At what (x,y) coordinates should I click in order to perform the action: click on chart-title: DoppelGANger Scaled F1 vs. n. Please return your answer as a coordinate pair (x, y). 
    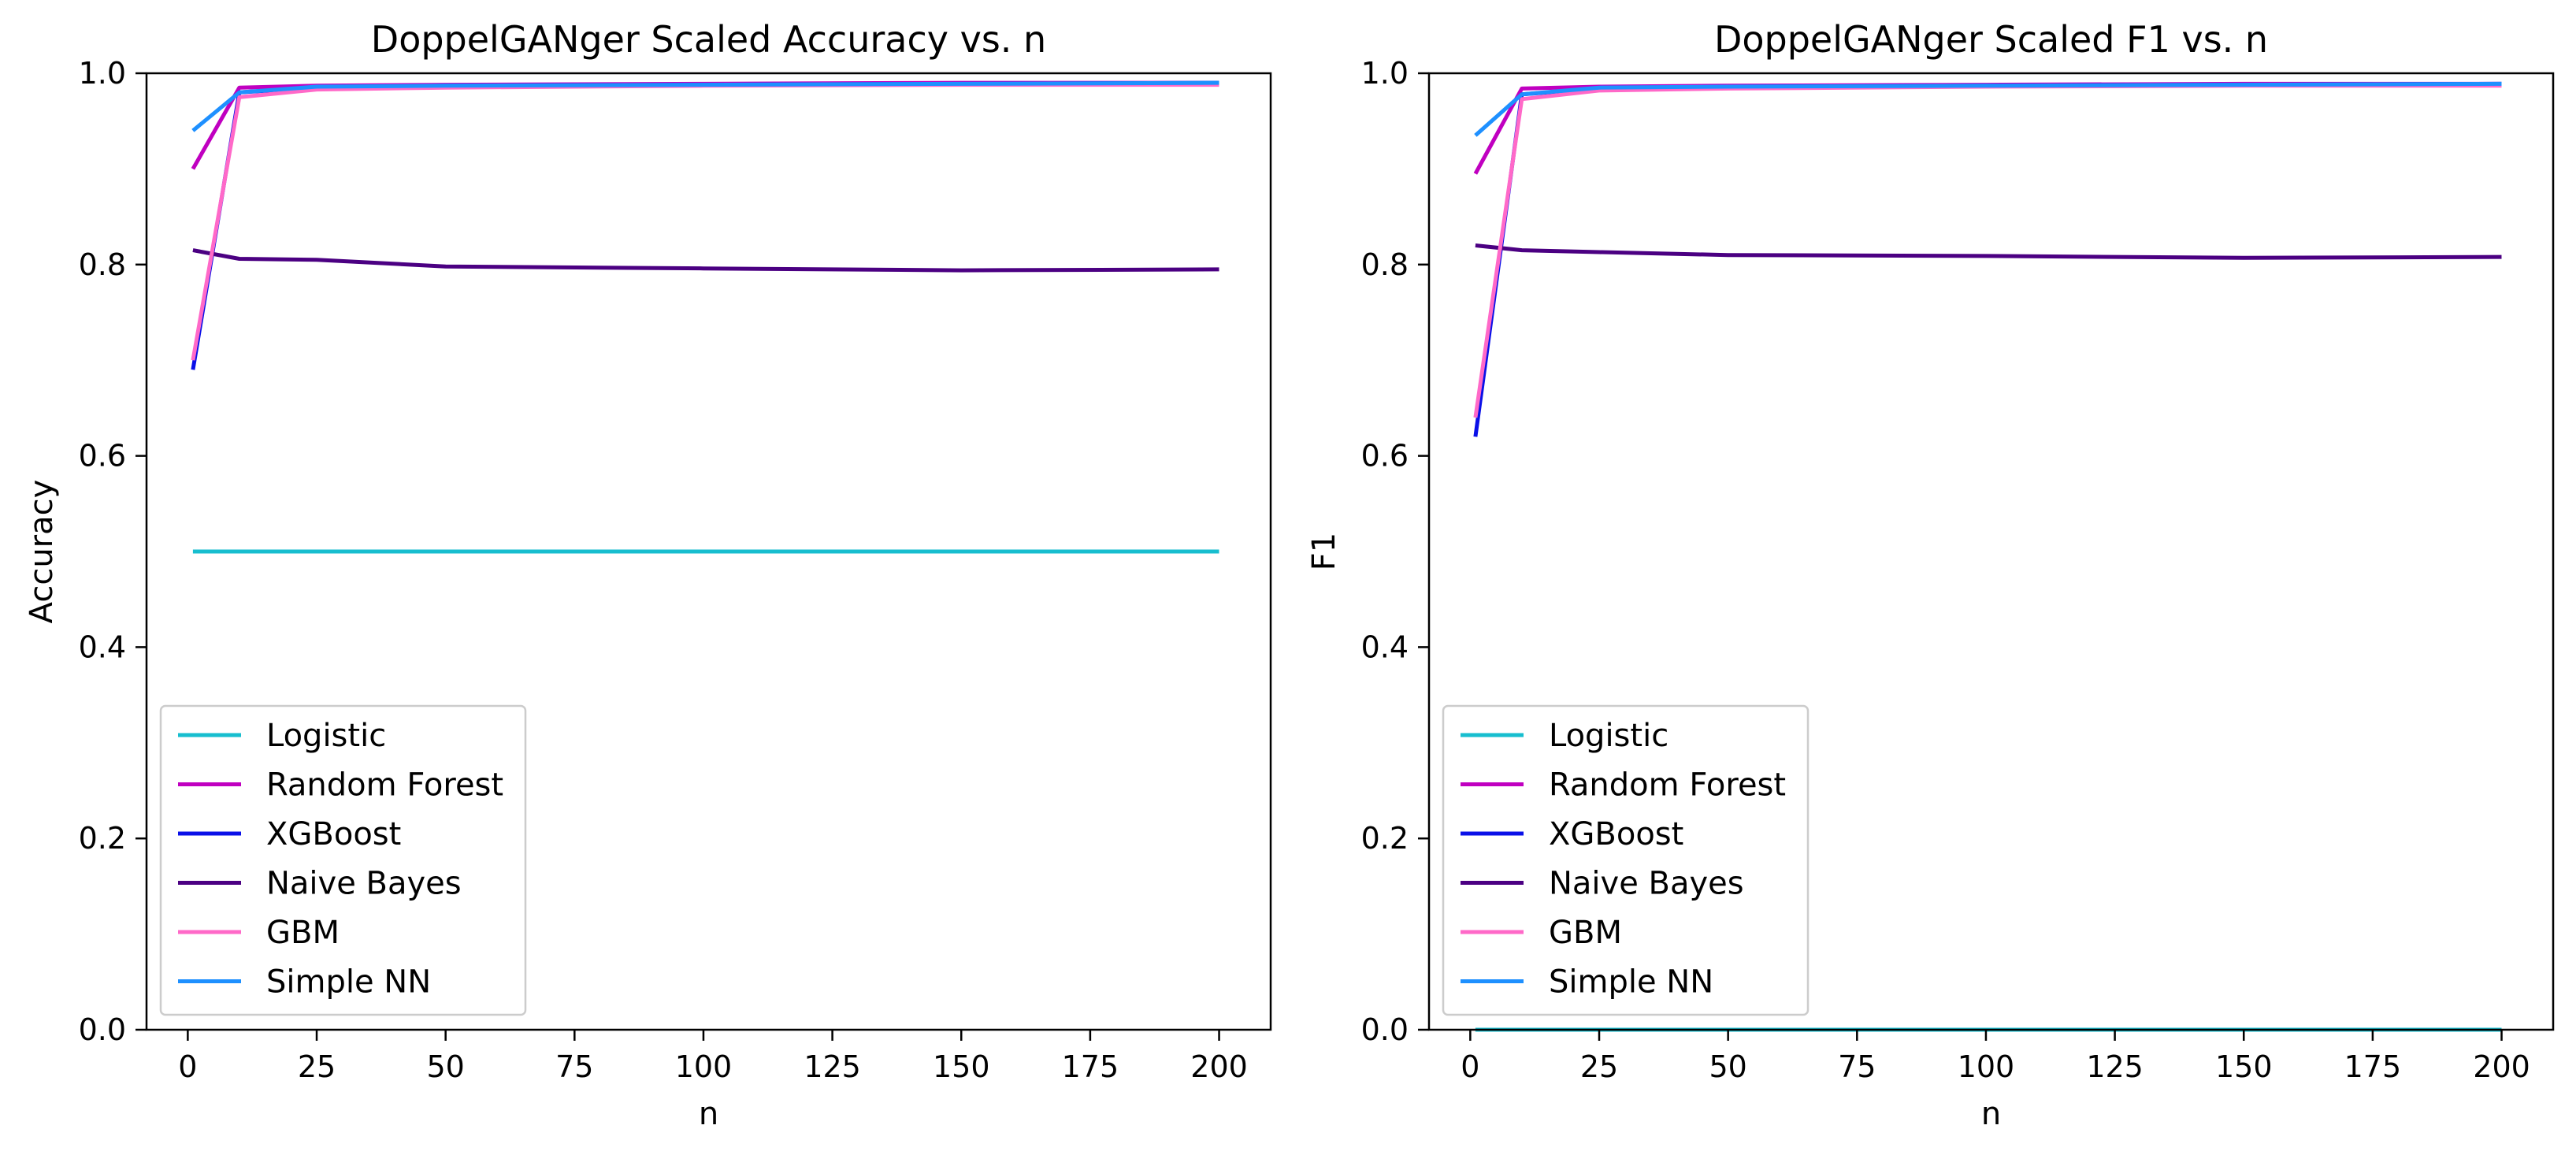
    Looking at the image, I should click on (1991, 39).